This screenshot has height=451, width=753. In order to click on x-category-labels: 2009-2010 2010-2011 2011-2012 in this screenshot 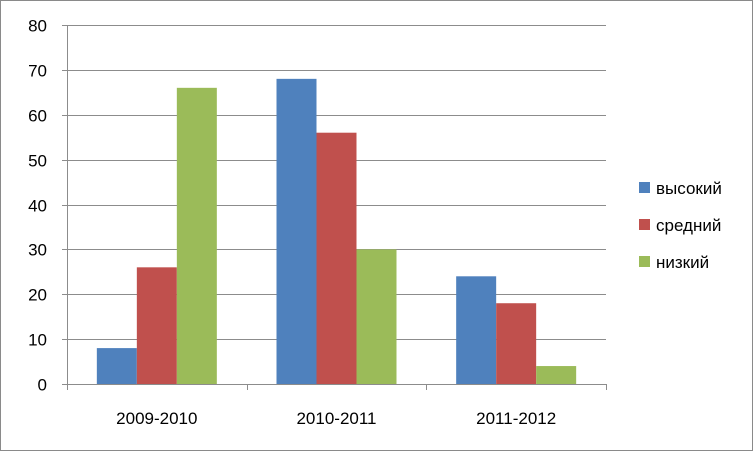, I will do `click(336, 418)`.